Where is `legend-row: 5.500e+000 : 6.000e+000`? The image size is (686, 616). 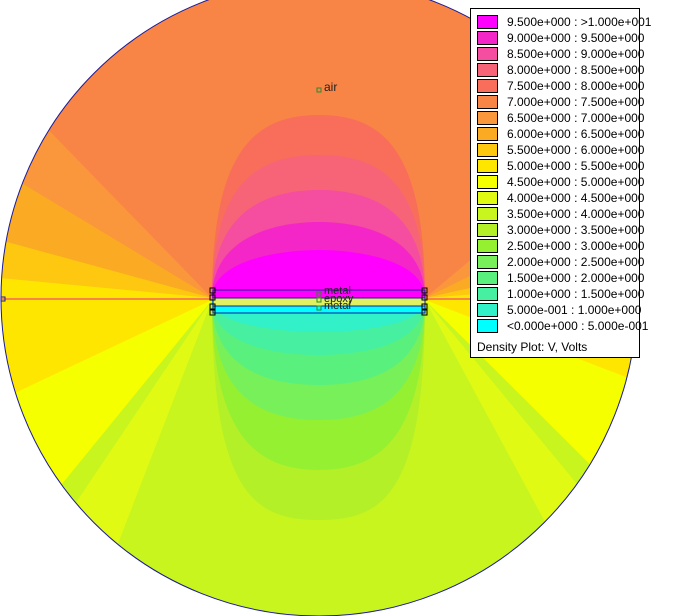 legend-row: 5.500e+000 : 6.000e+000 is located at coordinates (560, 150).